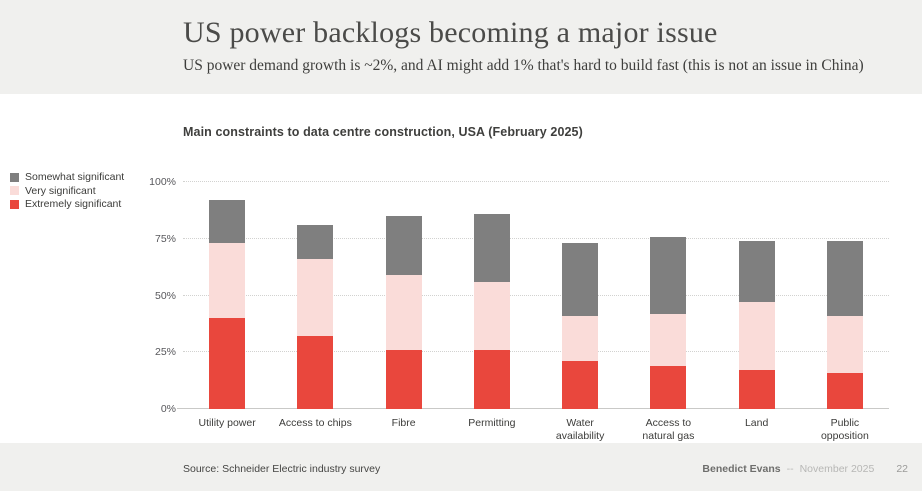 This screenshot has height=491, width=922. I want to click on y-tick-label: 25%, so click(165, 352).